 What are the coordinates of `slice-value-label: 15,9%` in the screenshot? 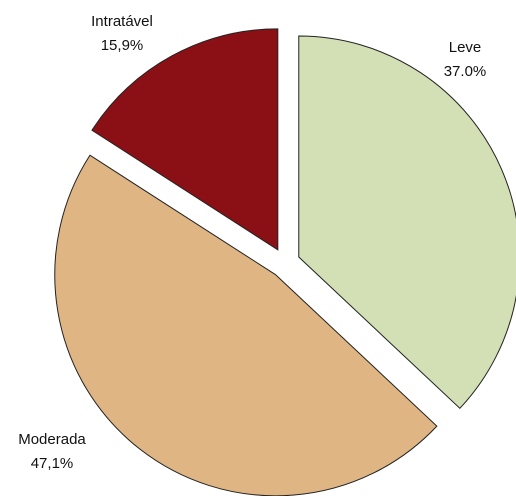 It's located at (122, 45).